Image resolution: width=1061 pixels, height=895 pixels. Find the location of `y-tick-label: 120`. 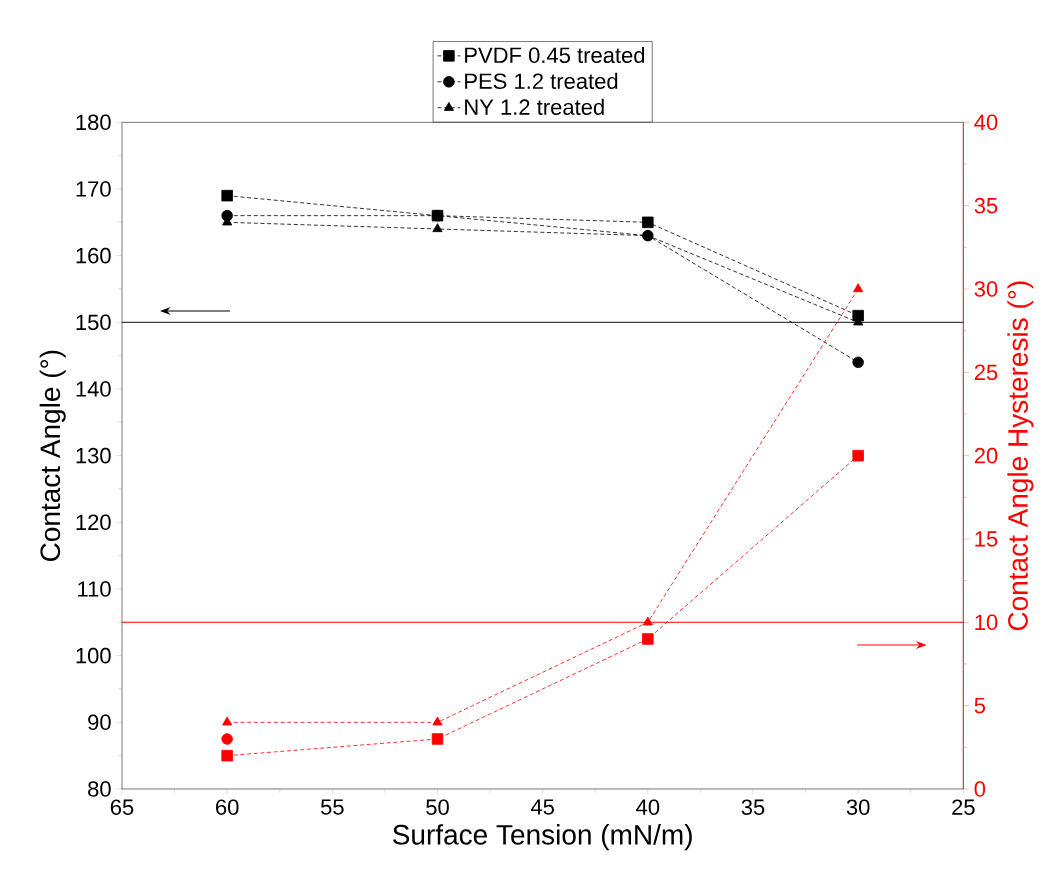

y-tick-label: 120 is located at coordinates (93, 522).